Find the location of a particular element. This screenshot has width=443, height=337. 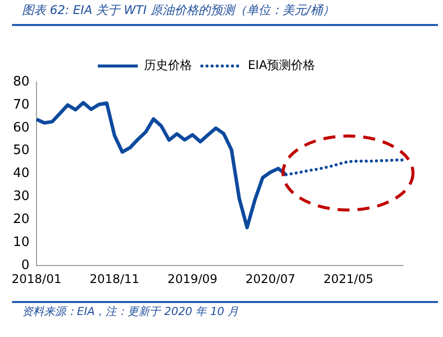

x-tick-label: 2020/07 is located at coordinates (271, 279).